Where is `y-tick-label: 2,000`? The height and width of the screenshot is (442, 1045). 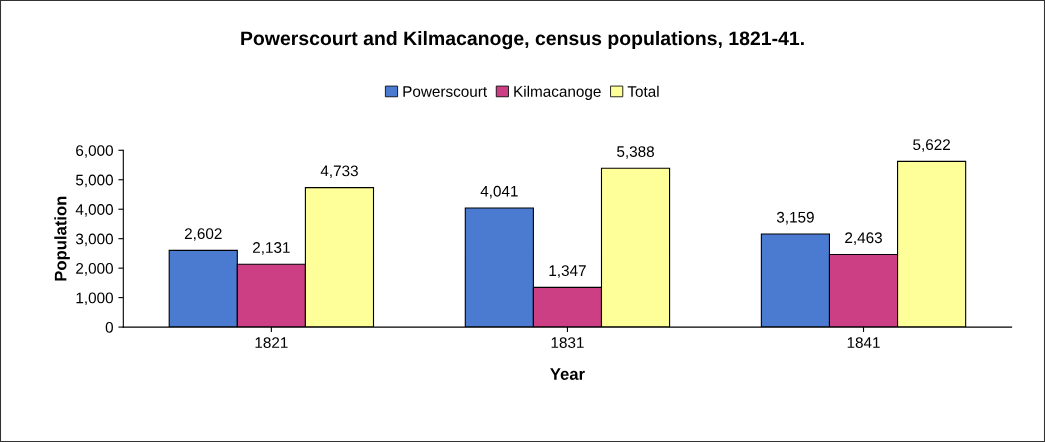
y-tick-label: 2,000 is located at coordinates (94, 269).